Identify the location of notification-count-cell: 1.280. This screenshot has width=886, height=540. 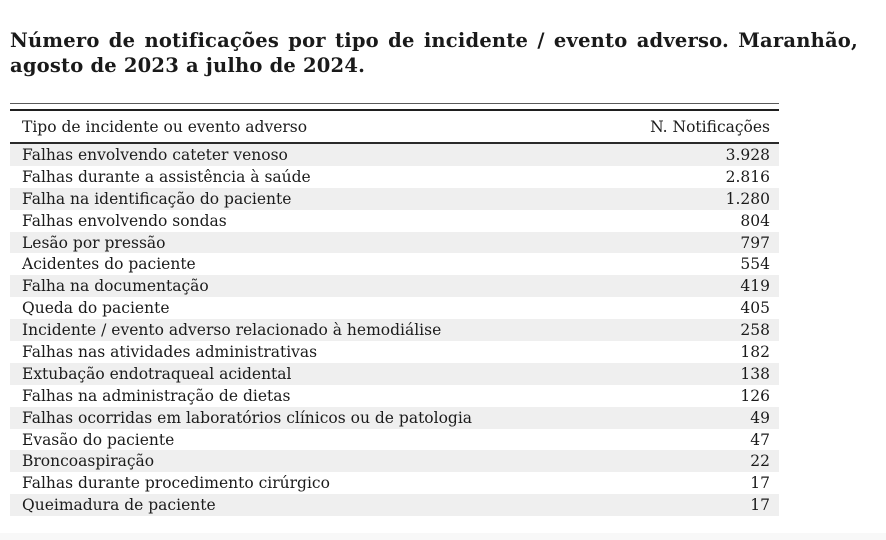
(747, 198).